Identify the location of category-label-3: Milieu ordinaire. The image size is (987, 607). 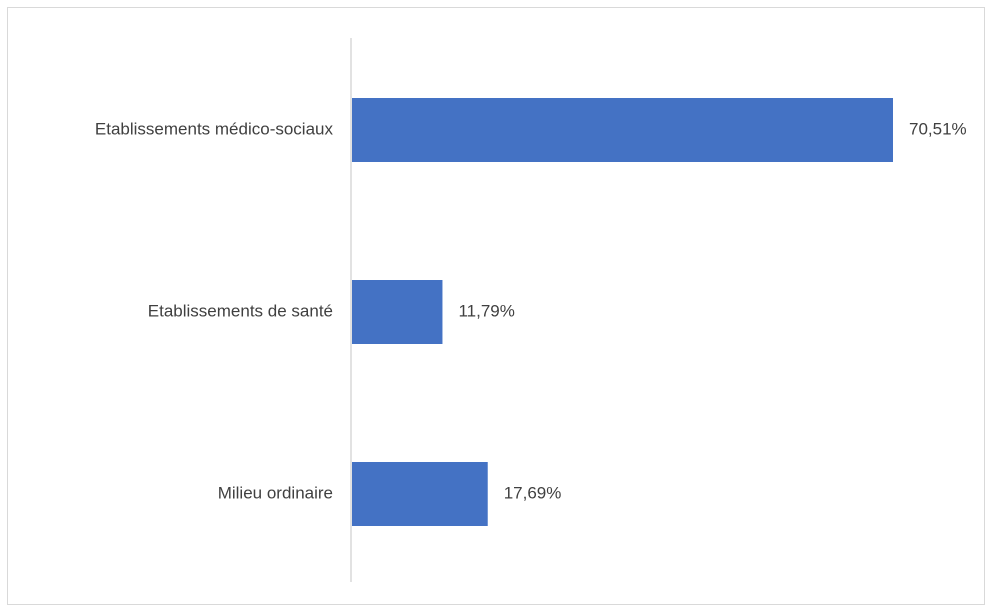
(275, 492).